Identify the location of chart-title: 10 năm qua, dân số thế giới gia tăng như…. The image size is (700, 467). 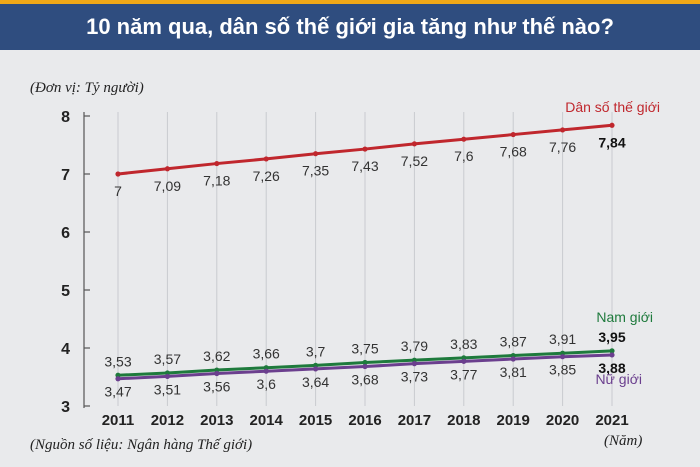
(350, 26).